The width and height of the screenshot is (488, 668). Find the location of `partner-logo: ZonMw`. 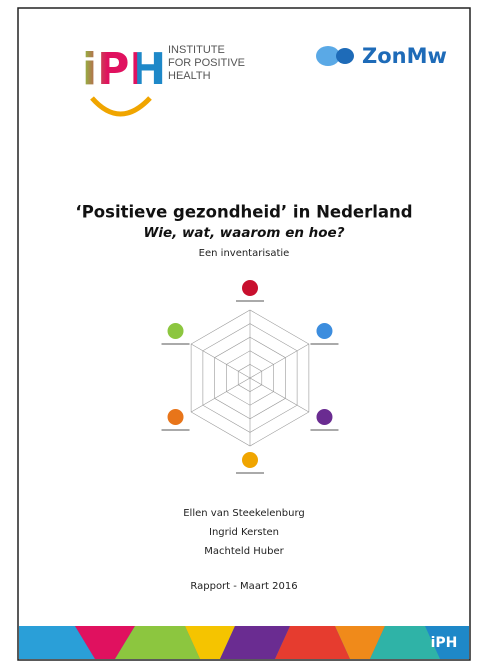

partner-logo: ZonMw is located at coordinates (404, 56).